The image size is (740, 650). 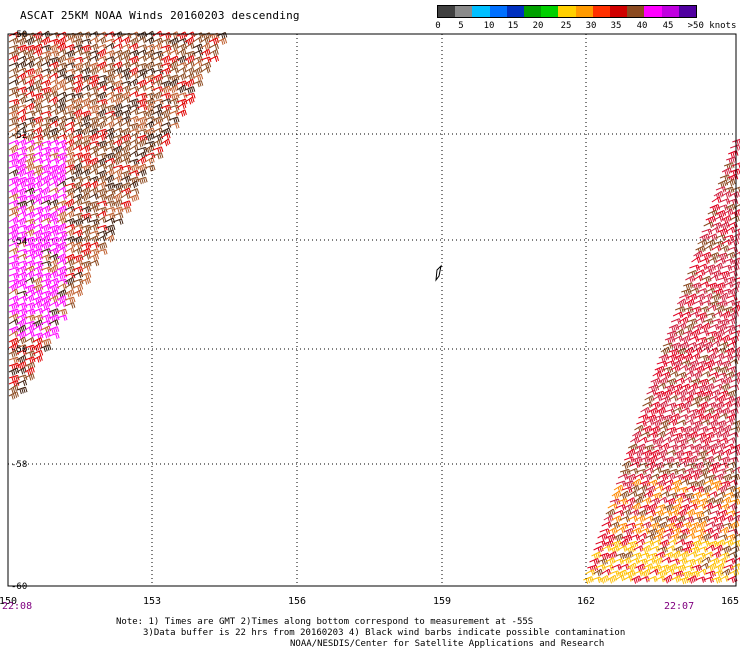 What do you see at coordinates (730, 601) in the screenshot?
I see `lon-tick-label: 165` at bounding box center [730, 601].